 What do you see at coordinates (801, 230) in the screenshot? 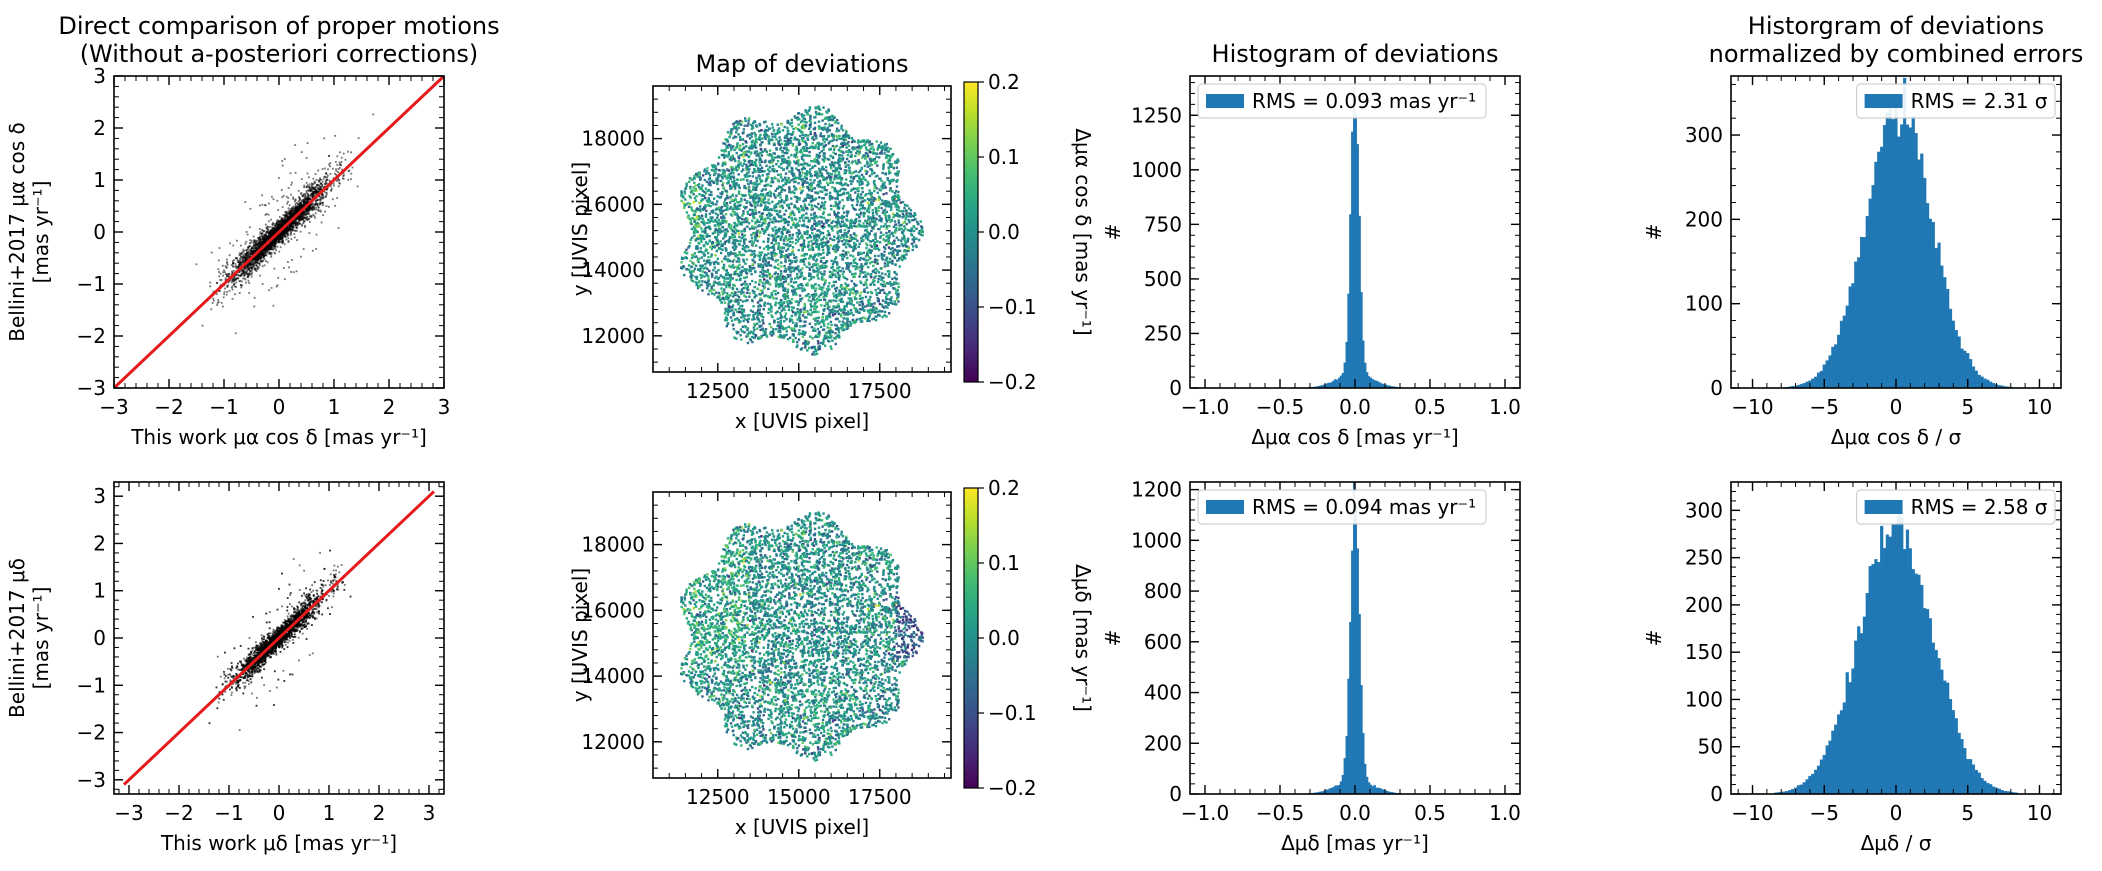
I see `map-points` at bounding box center [801, 230].